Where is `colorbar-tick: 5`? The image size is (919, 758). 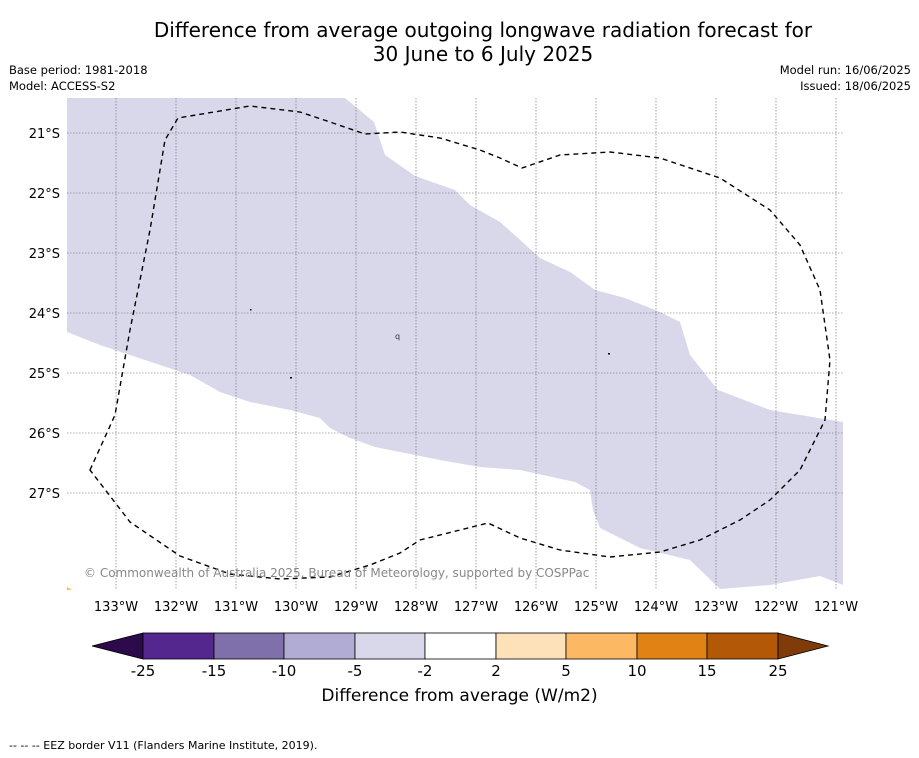
colorbar-tick: 5 is located at coordinates (566, 671).